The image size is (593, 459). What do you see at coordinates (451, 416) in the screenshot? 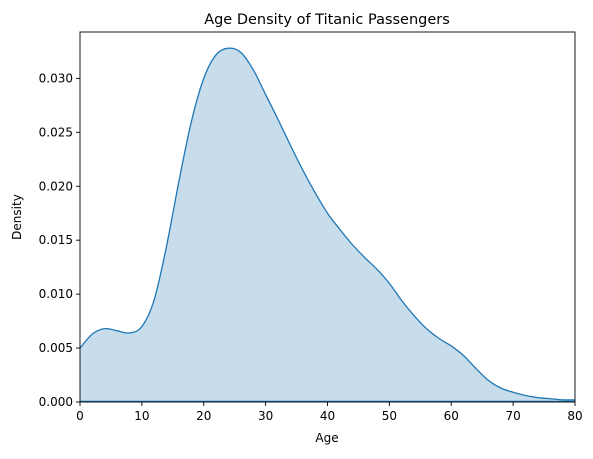
I see `x-tick-label: 60` at bounding box center [451, 416].